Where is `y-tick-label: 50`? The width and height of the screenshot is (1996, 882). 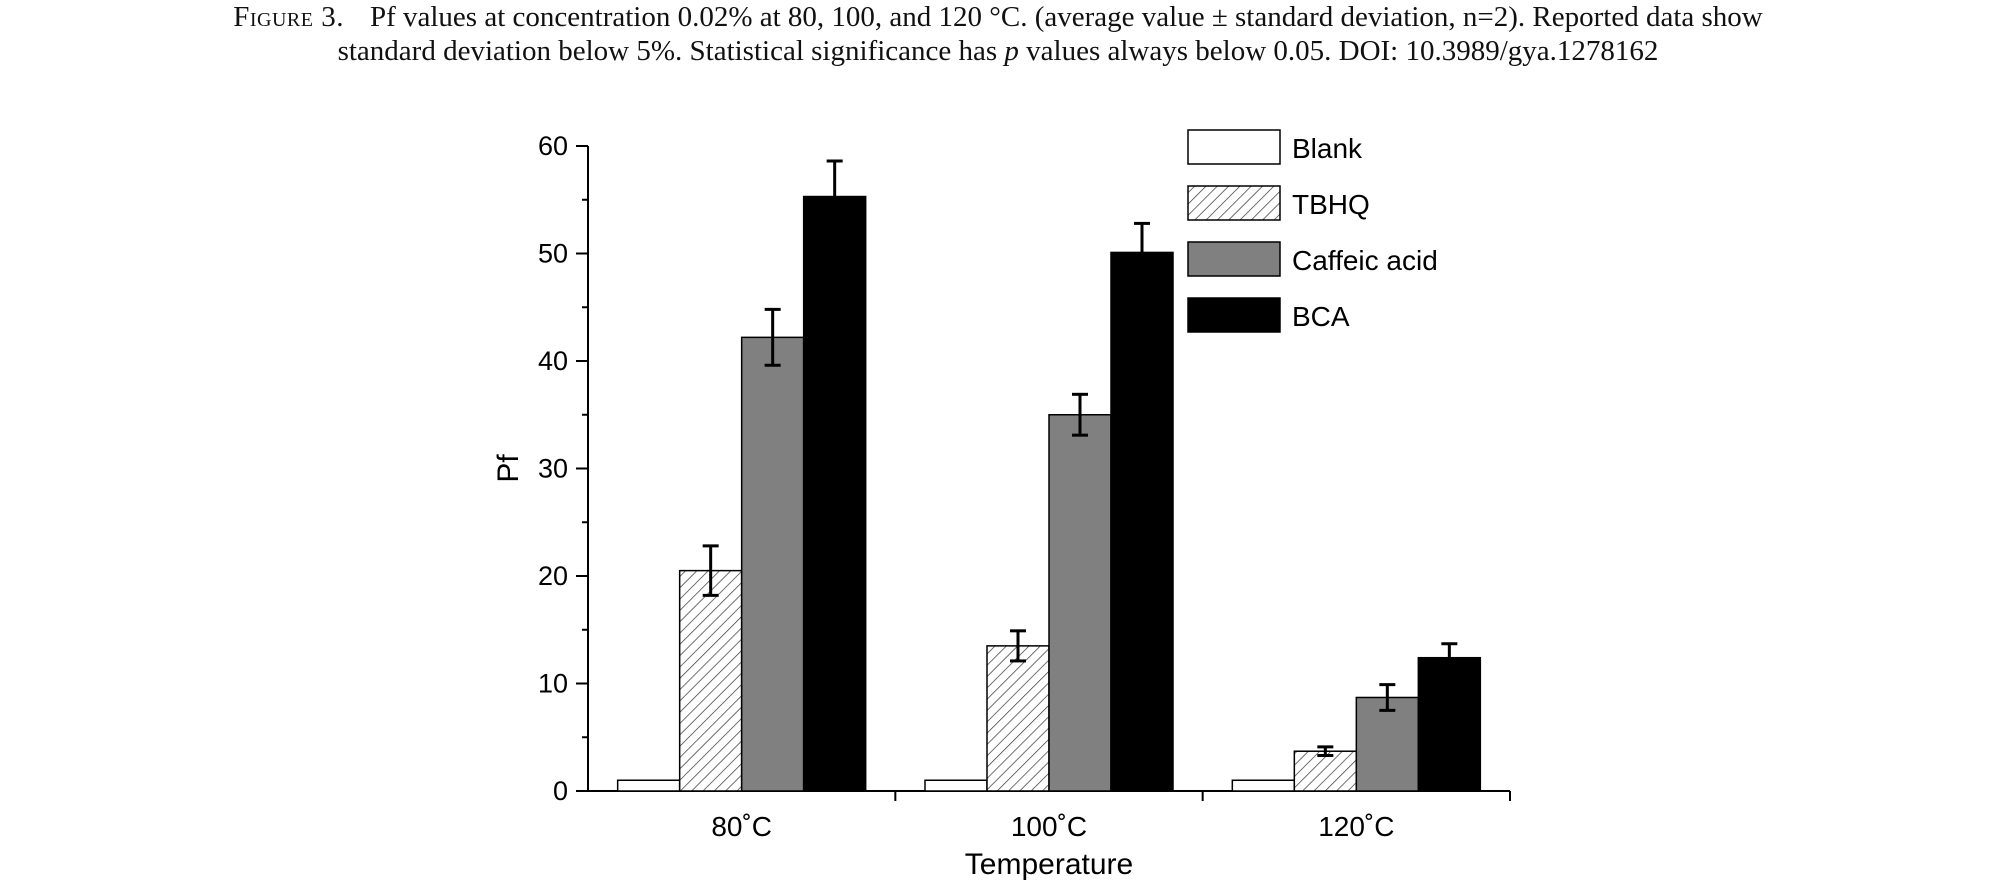 y-tick-label: 50 is located at coordinates (553, 254).